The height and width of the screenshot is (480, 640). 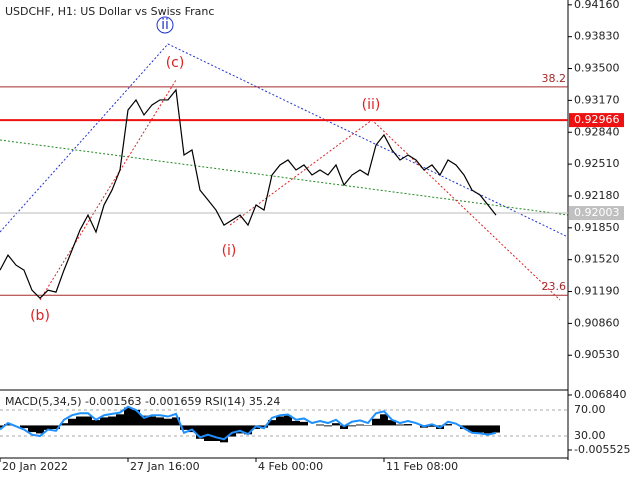 What do you see at coordinates (284, 177) in the screenshot?
I see `trend-line` at bounding box center [284, 177].